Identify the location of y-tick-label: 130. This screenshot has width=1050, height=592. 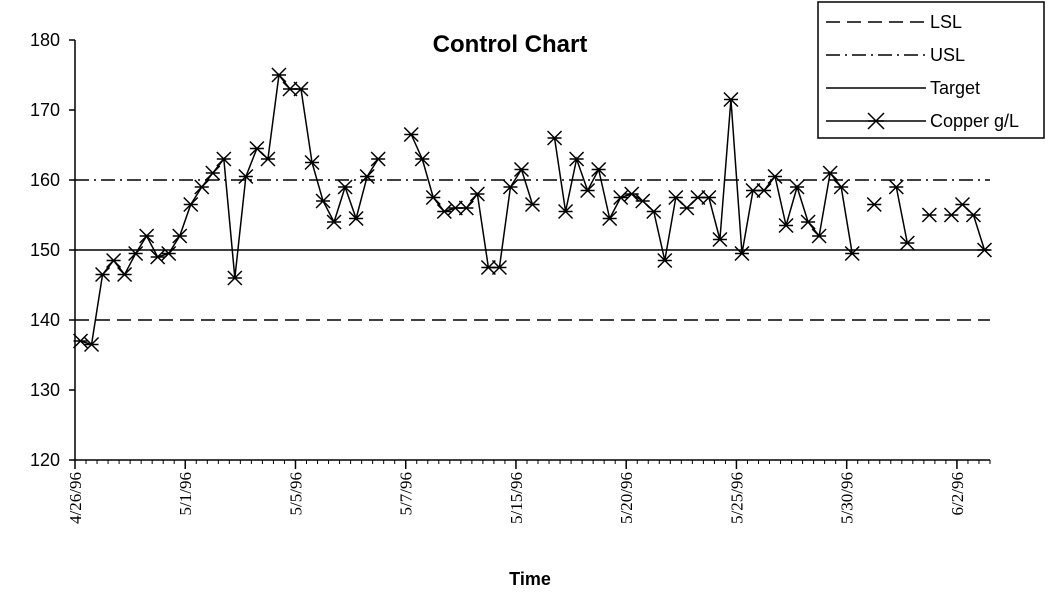
(45, 390).